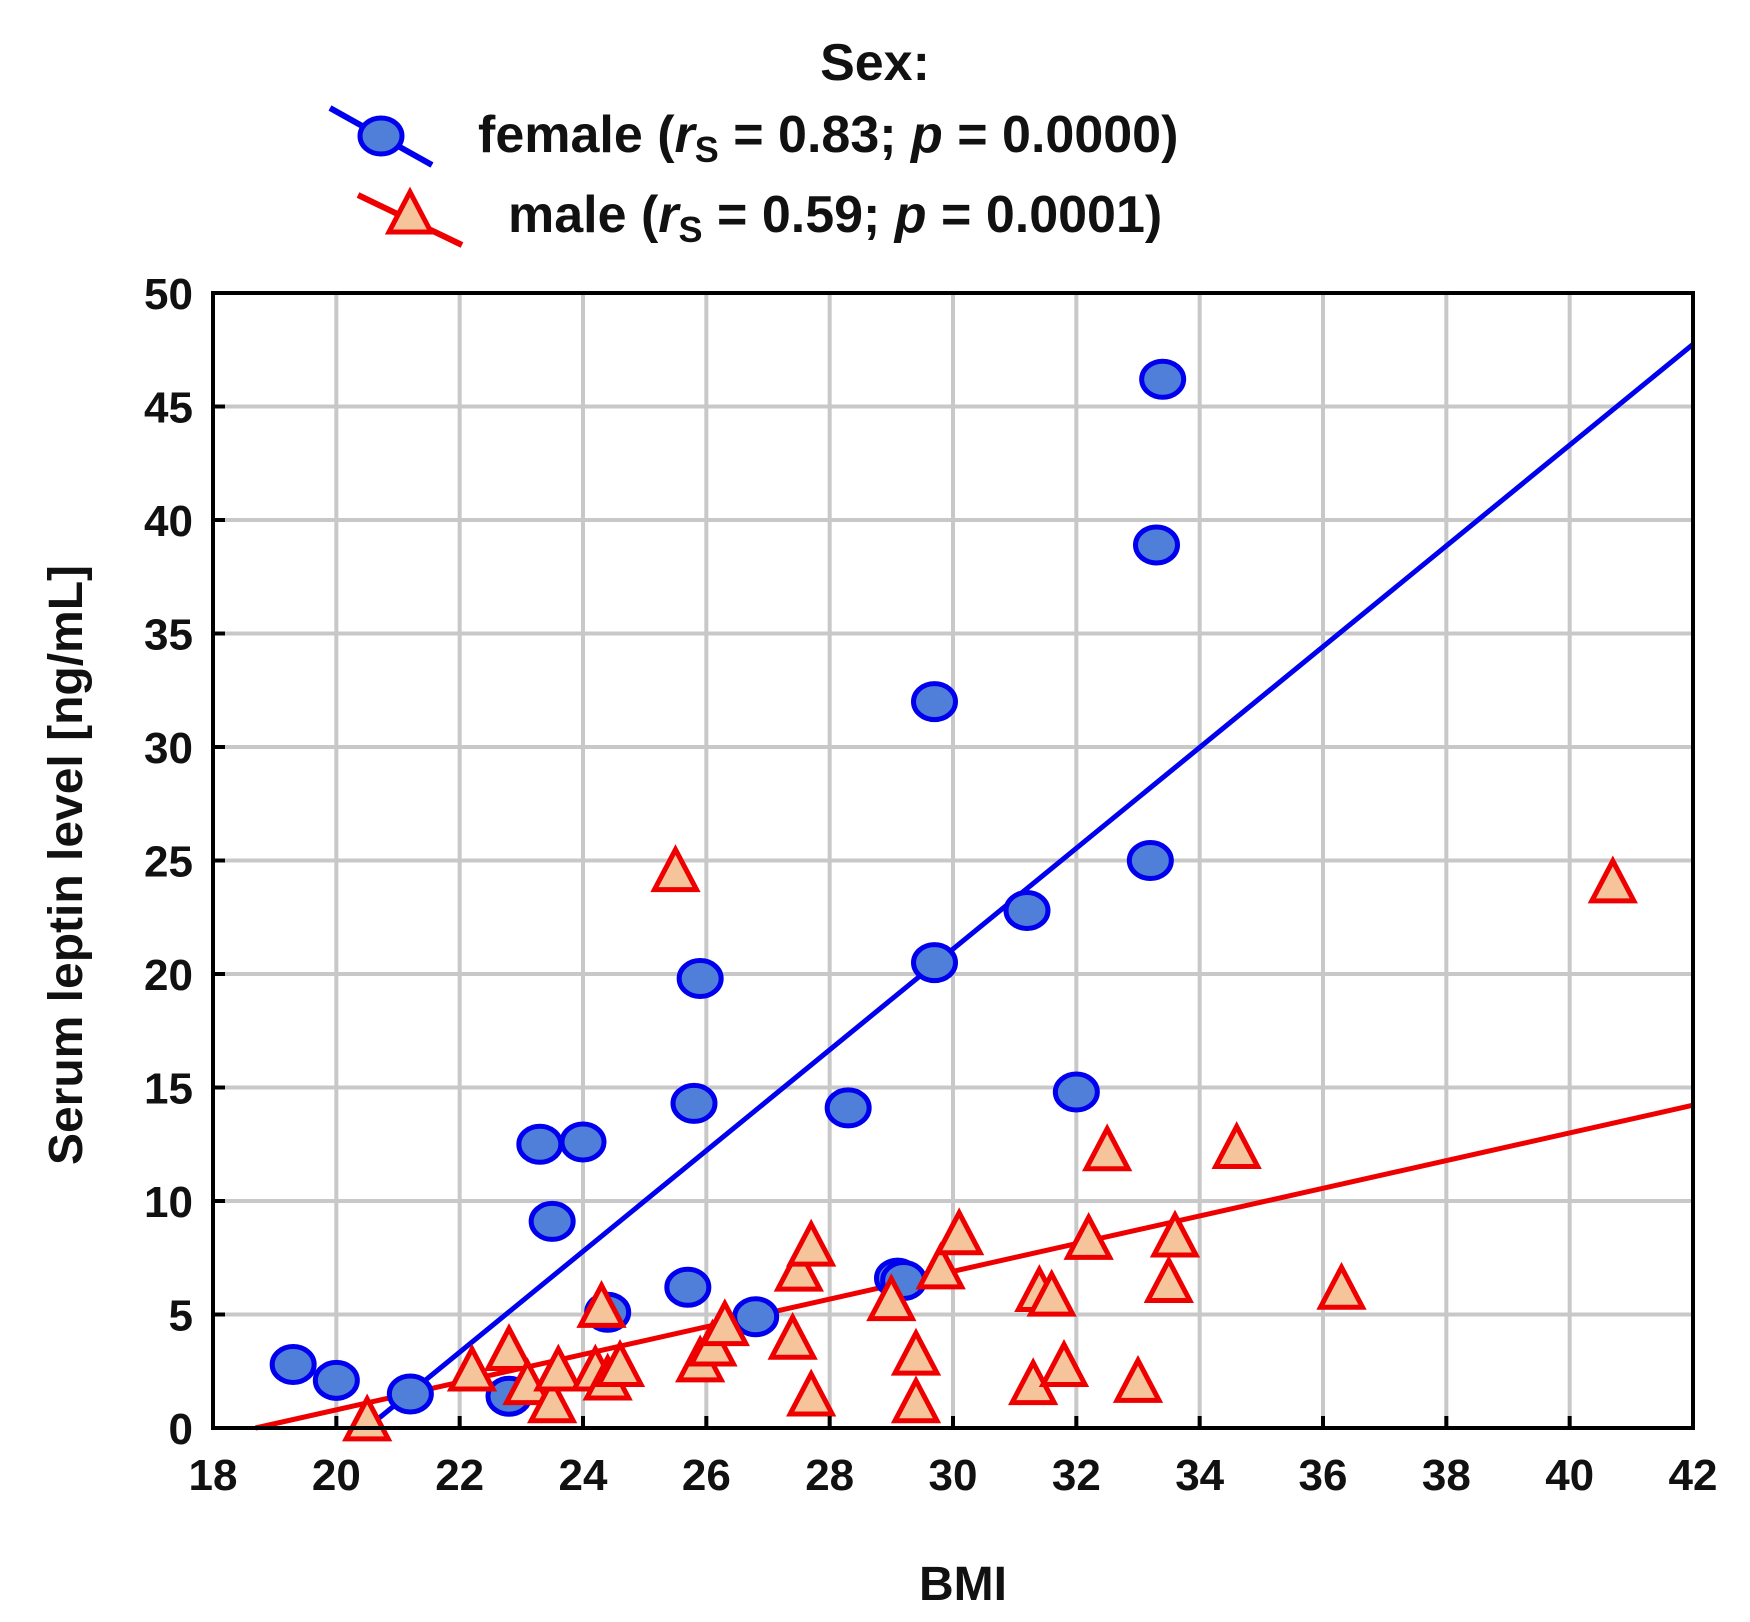 The height and width of the screenshot is (1622, 1750). What do you see at coordinates (181, 1316) in the screenshot?
I see `y-tick-label: 5` at bounding box center [181, 1316].